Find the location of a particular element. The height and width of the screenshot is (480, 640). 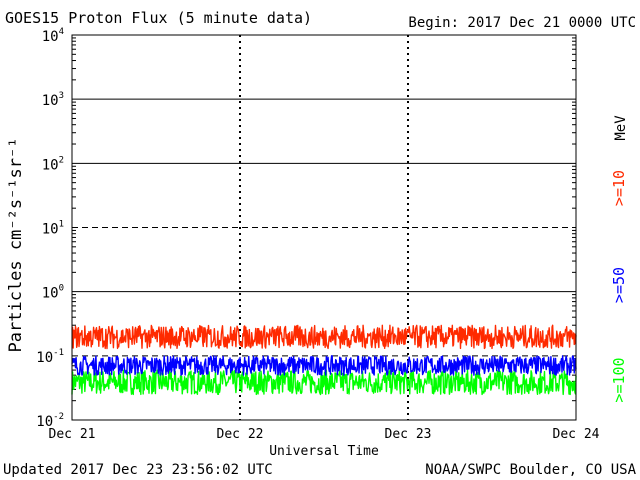

energy-unit-label: MeV is located at coordinates (621, 128).